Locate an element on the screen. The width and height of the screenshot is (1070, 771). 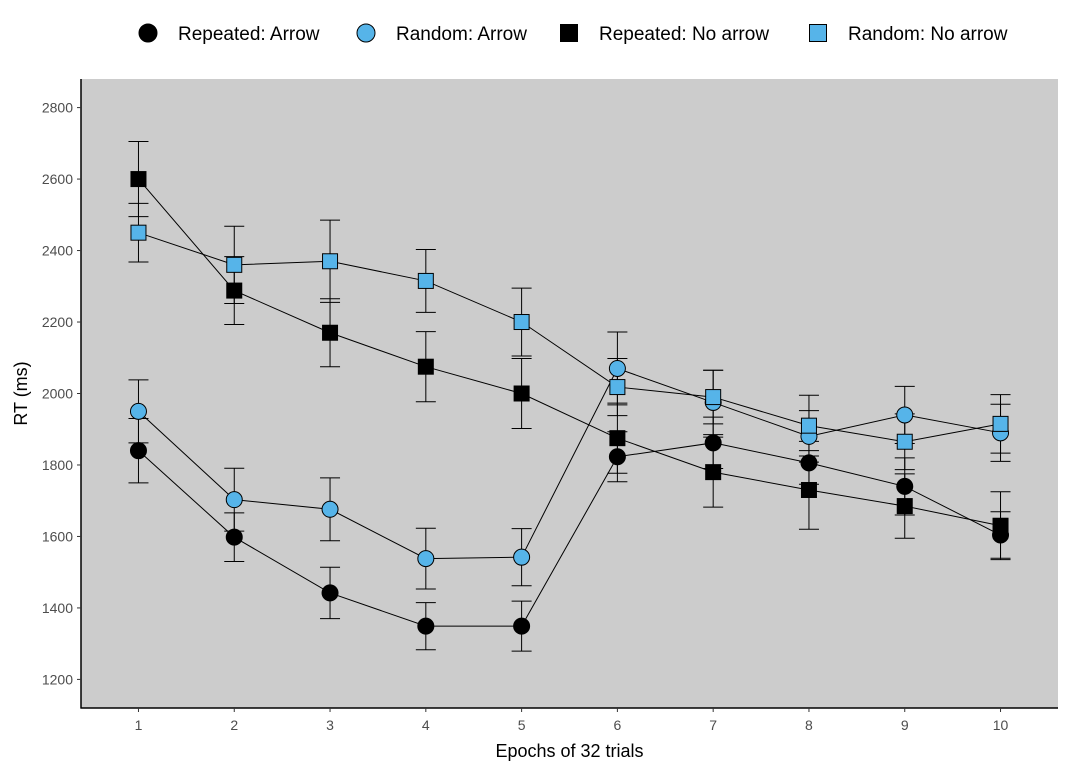
legend-item-0: Repeated: Arrow is located at coordinates (229, 34).